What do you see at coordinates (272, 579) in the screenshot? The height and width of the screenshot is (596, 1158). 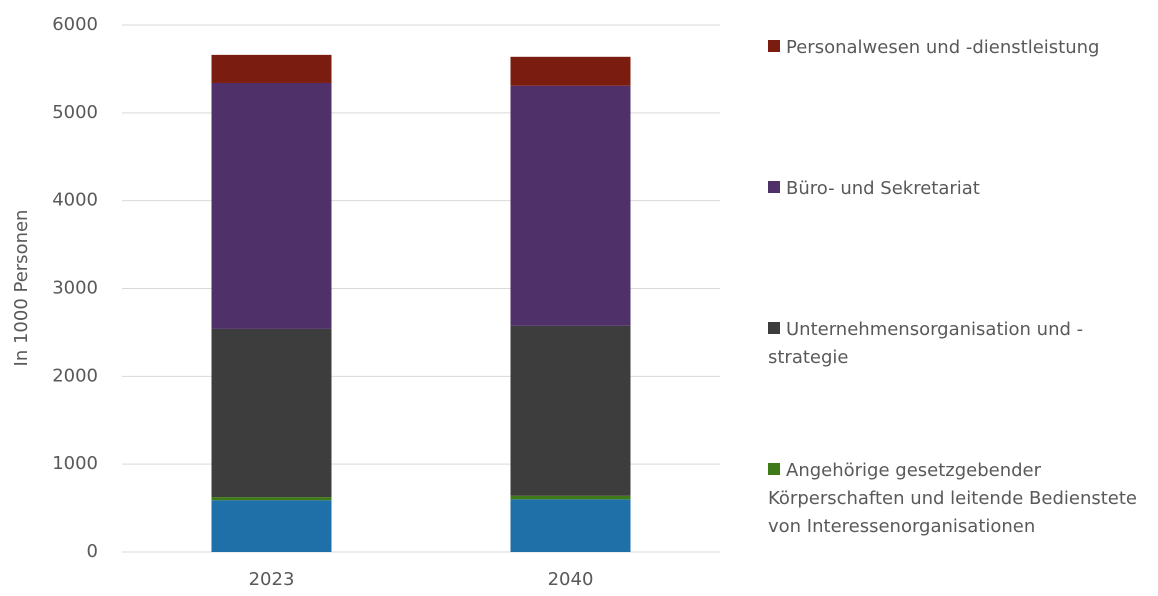 I see `x-tick-label: 2023` at bounding box center [272, 579].